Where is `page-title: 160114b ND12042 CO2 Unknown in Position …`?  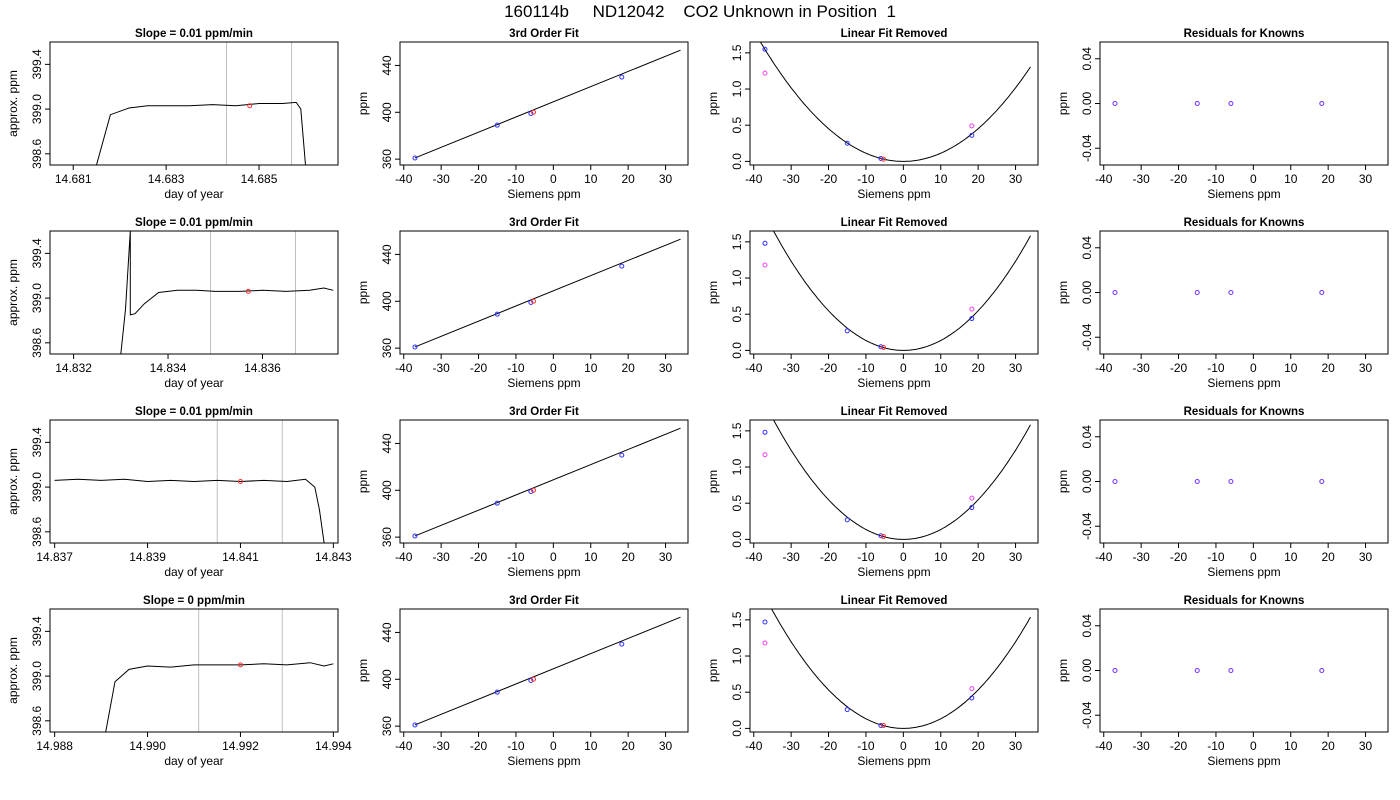
page-title: 160114b ND12042 CO2 Unknown in Position … is located at coordinates (700, 11).